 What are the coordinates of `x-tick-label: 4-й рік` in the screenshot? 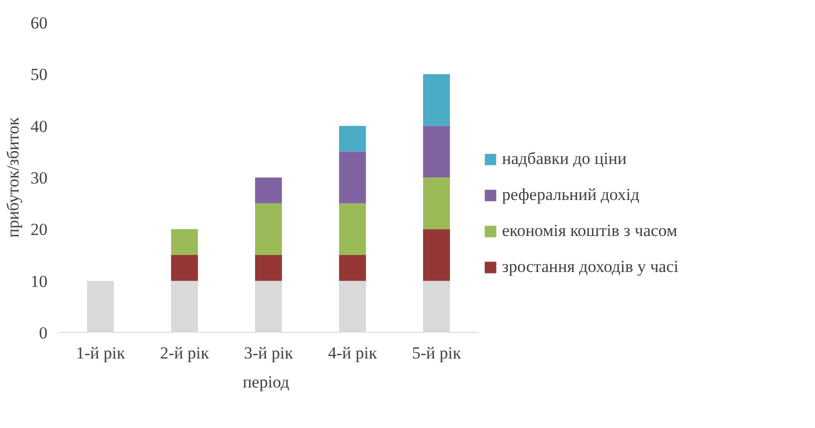 It's located at (353, 353).